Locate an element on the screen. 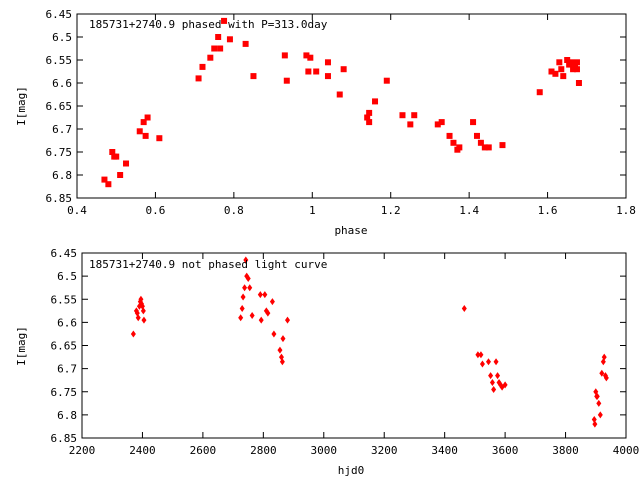 Image resolution: width=640 pixels, height=480 pixels. x-tick-label: 3600 is located at coordinates (505, 450).